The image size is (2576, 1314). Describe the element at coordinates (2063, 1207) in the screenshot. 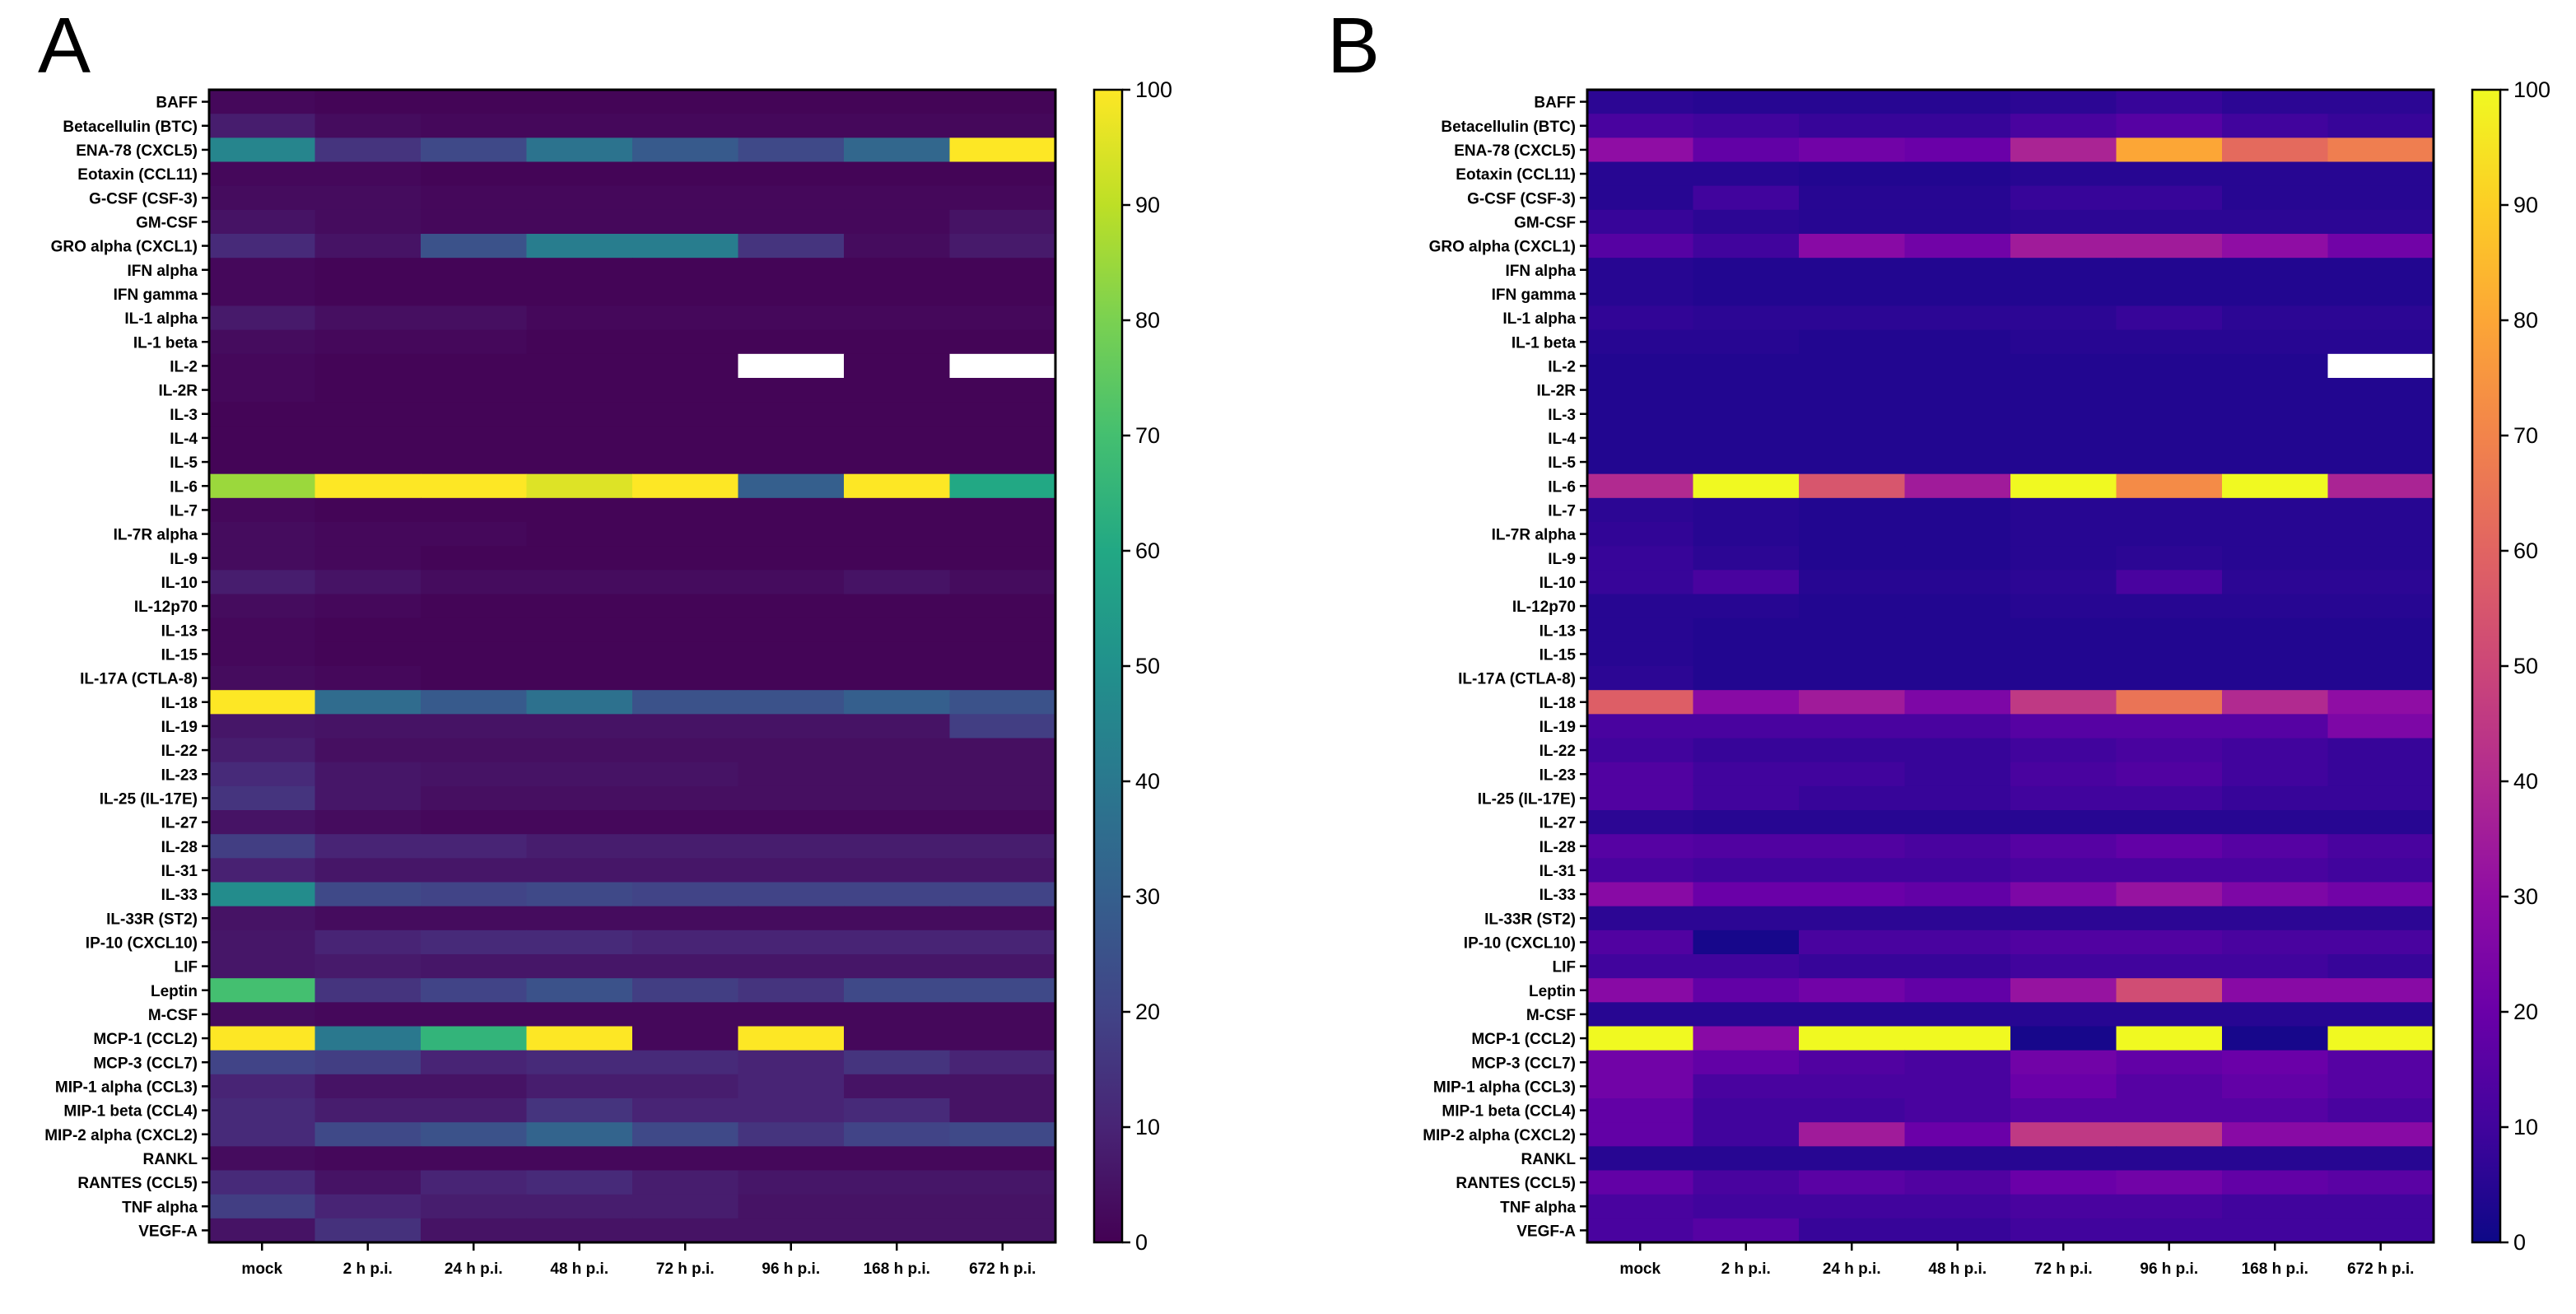

I see `panel-b-cell-r46-c4` at that location.